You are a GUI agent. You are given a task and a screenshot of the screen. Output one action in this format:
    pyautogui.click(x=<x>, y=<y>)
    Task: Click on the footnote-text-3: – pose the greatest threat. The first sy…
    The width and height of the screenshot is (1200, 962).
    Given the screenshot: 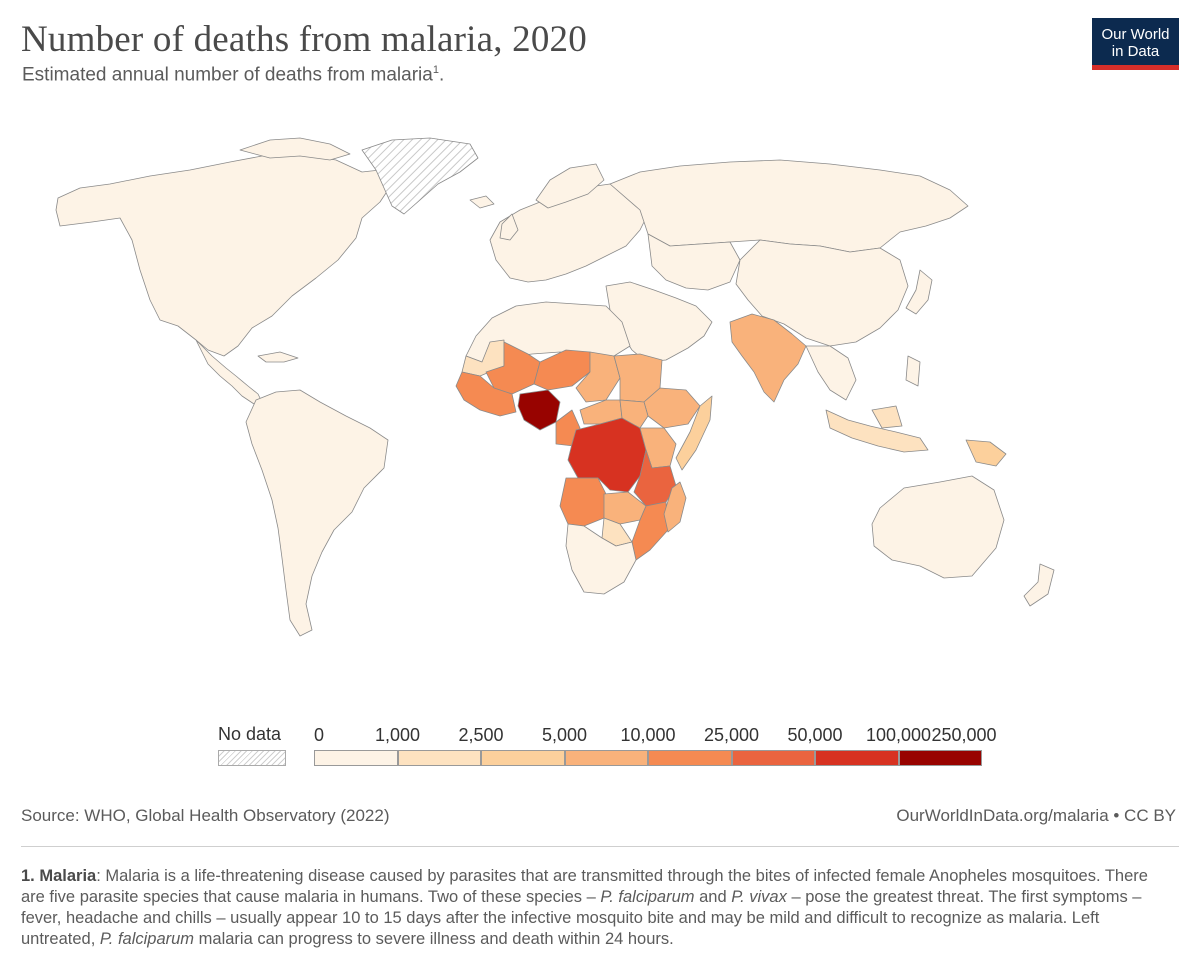 What is the action you would take?
    pyautogui.click(x=581, y=918)
    